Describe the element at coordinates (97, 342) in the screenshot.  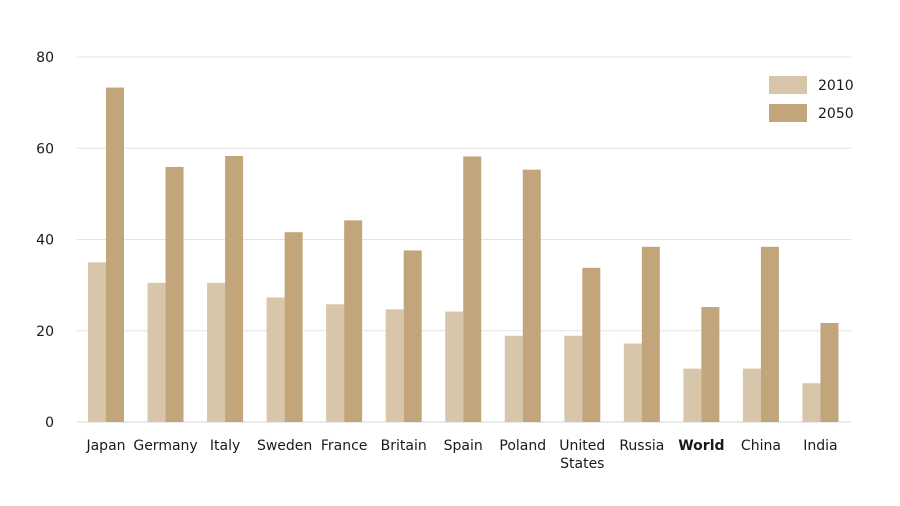
I see `bar-2010-japan` at that location.